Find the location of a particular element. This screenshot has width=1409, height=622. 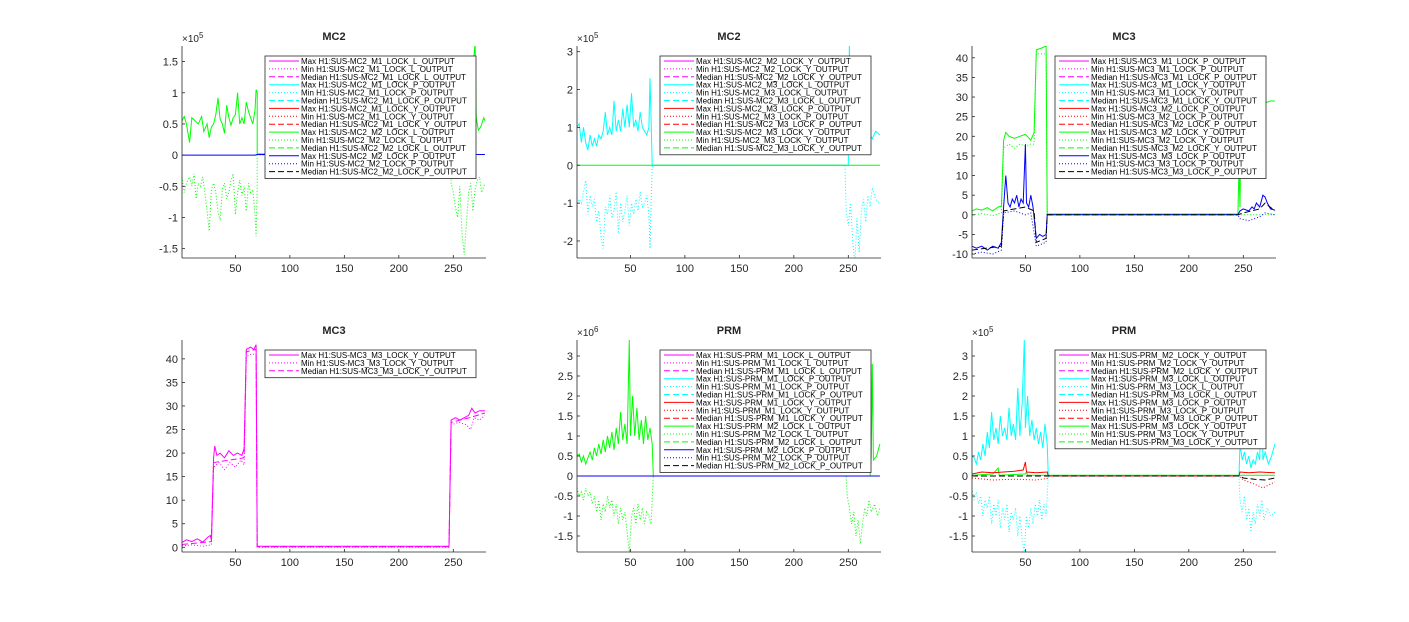

legend-label: Min H1:SUS-MC2_M3_LOCK_Y_OUTPUT is located at coordinates (772, 140).